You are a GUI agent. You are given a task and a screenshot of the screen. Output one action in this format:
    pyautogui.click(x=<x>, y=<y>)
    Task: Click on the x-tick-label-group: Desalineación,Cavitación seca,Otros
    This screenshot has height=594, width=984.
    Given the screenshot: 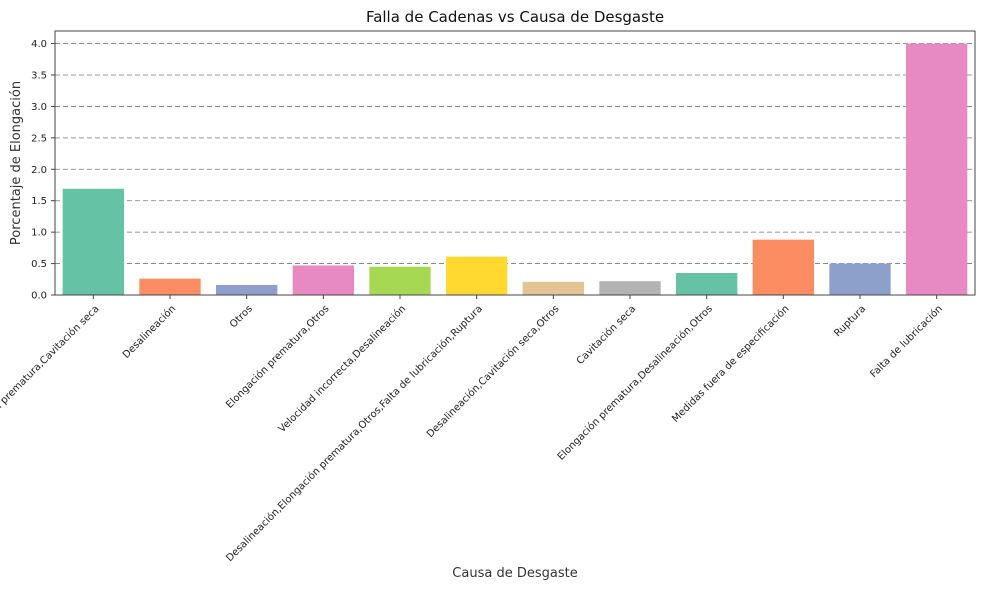 What is the action you would take?
    pyautogui.click(x=492, y=371)
    